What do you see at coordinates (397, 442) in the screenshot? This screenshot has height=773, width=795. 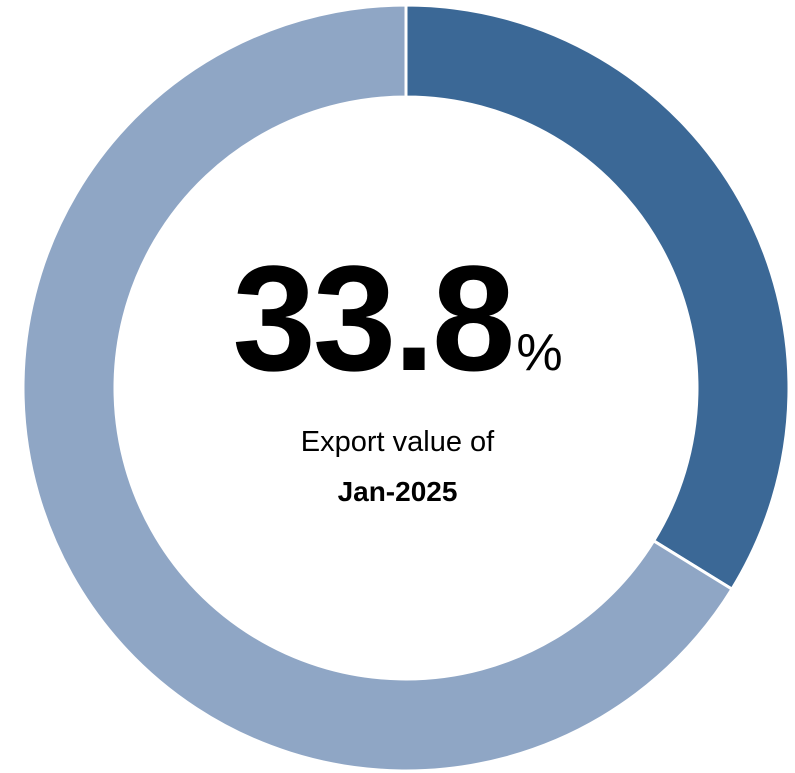 I see `center-caption: Export value of` at bounding box center [397, 442].